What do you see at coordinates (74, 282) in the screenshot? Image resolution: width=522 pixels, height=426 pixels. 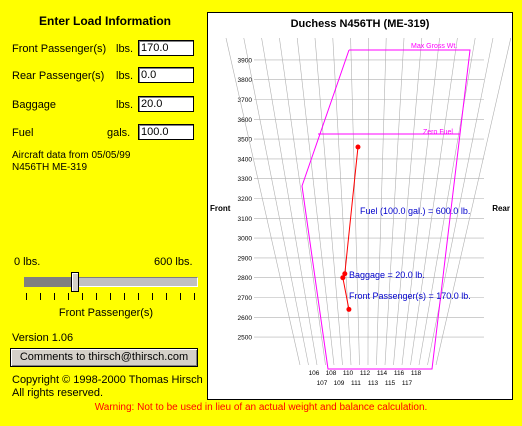 I see `slider-thumb` at bounding box center [74, 282].